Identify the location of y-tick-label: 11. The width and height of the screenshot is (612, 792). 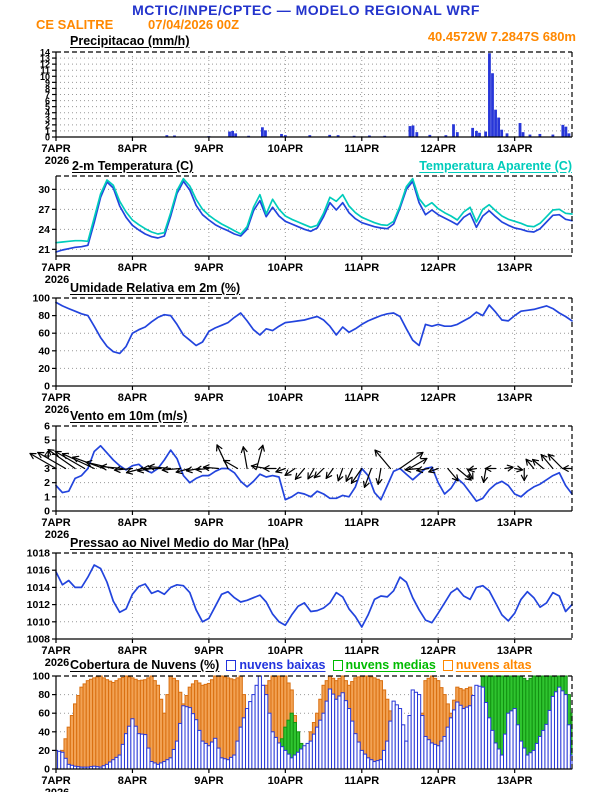
(45, 71).